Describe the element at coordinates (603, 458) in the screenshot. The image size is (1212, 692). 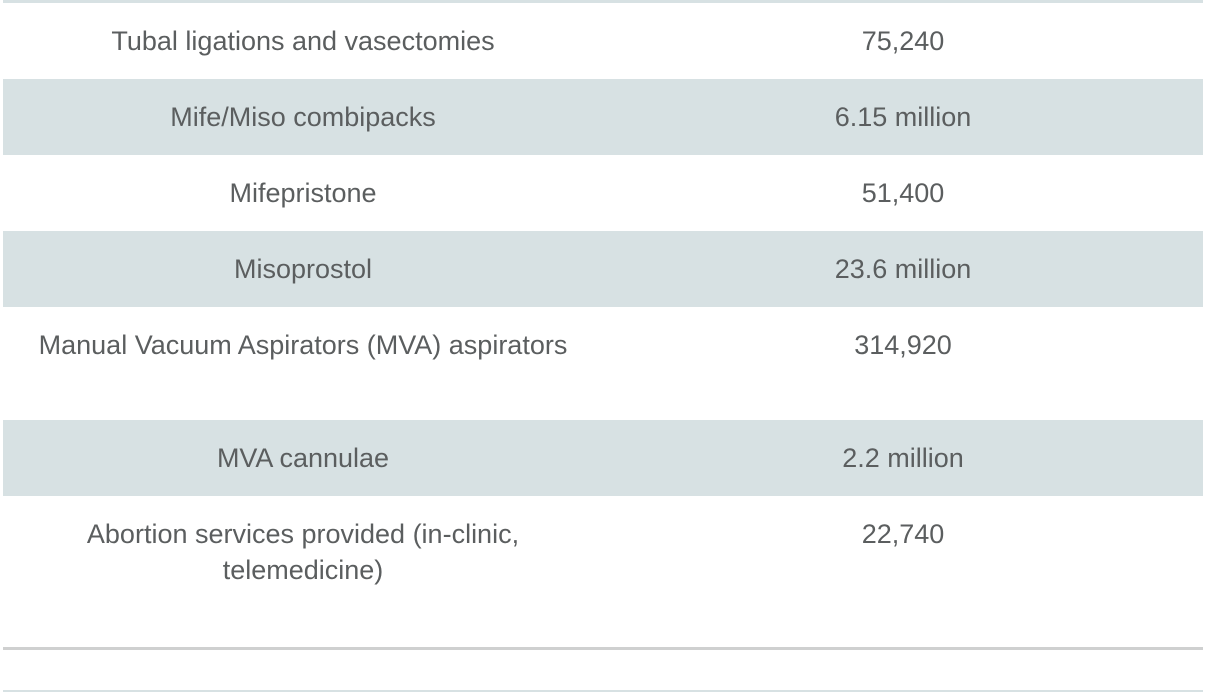
I see `table-row: MVA cannulae 2.2 million` at that location.